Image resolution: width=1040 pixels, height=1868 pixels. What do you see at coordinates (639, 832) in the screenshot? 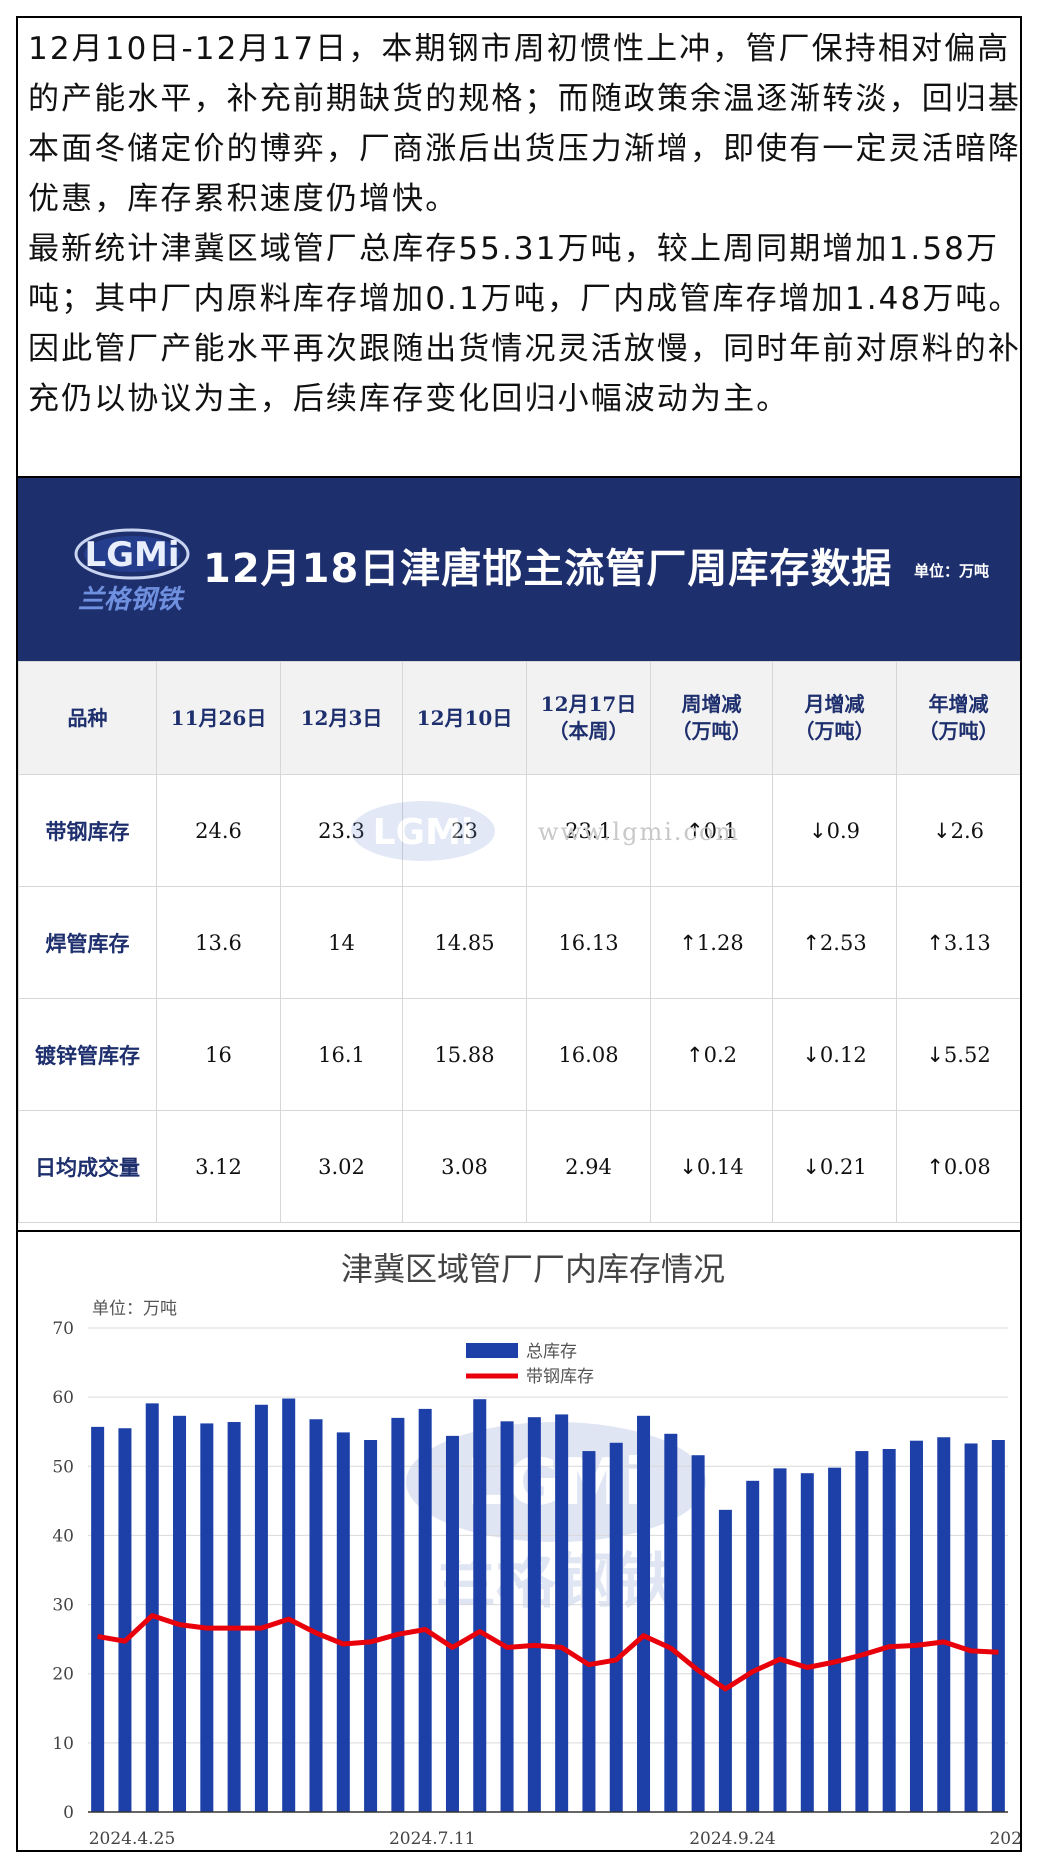
I see `watermark-url: www.lgmi.com` at bounding box center [639, 832].